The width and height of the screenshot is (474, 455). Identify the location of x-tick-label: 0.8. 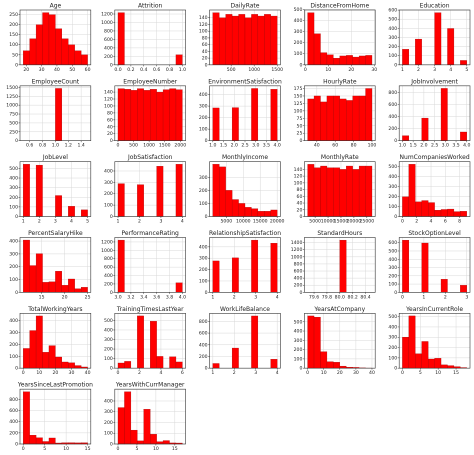
(42, 146).